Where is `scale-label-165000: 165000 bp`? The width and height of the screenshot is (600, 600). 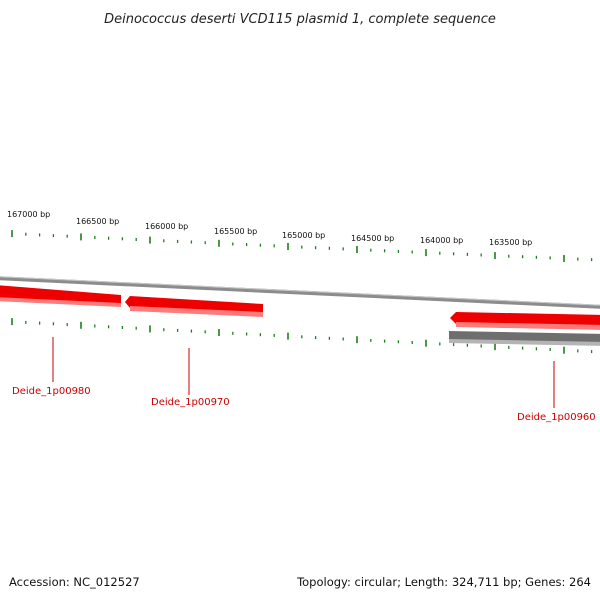
scale-label-165000: 165000 bp is located at coordinates (303, 235).